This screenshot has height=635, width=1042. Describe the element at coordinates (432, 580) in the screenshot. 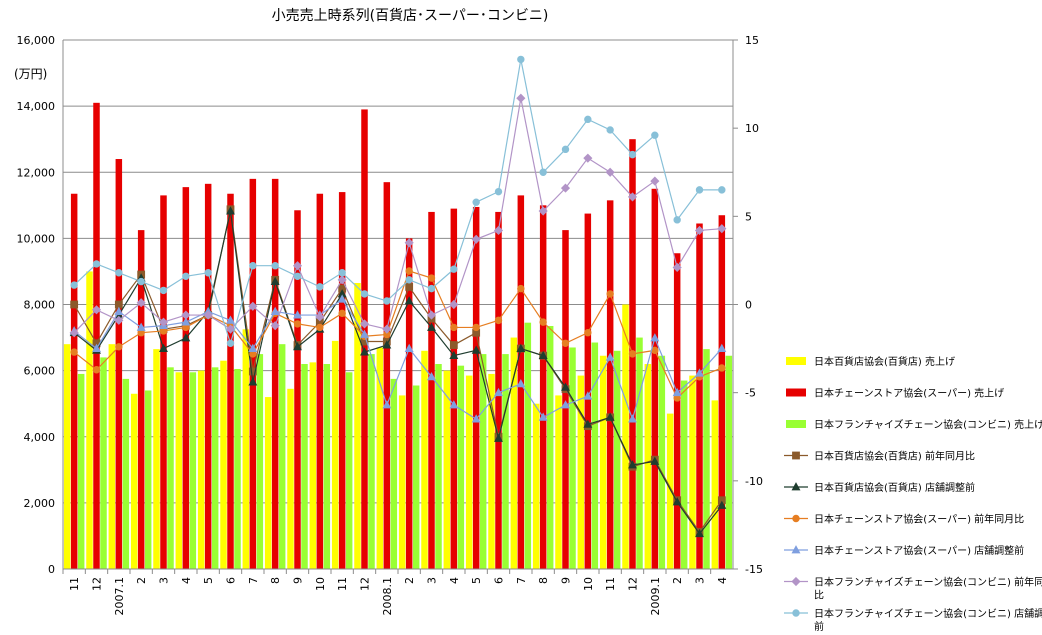

I see `x-tick-label: 3` at that location.